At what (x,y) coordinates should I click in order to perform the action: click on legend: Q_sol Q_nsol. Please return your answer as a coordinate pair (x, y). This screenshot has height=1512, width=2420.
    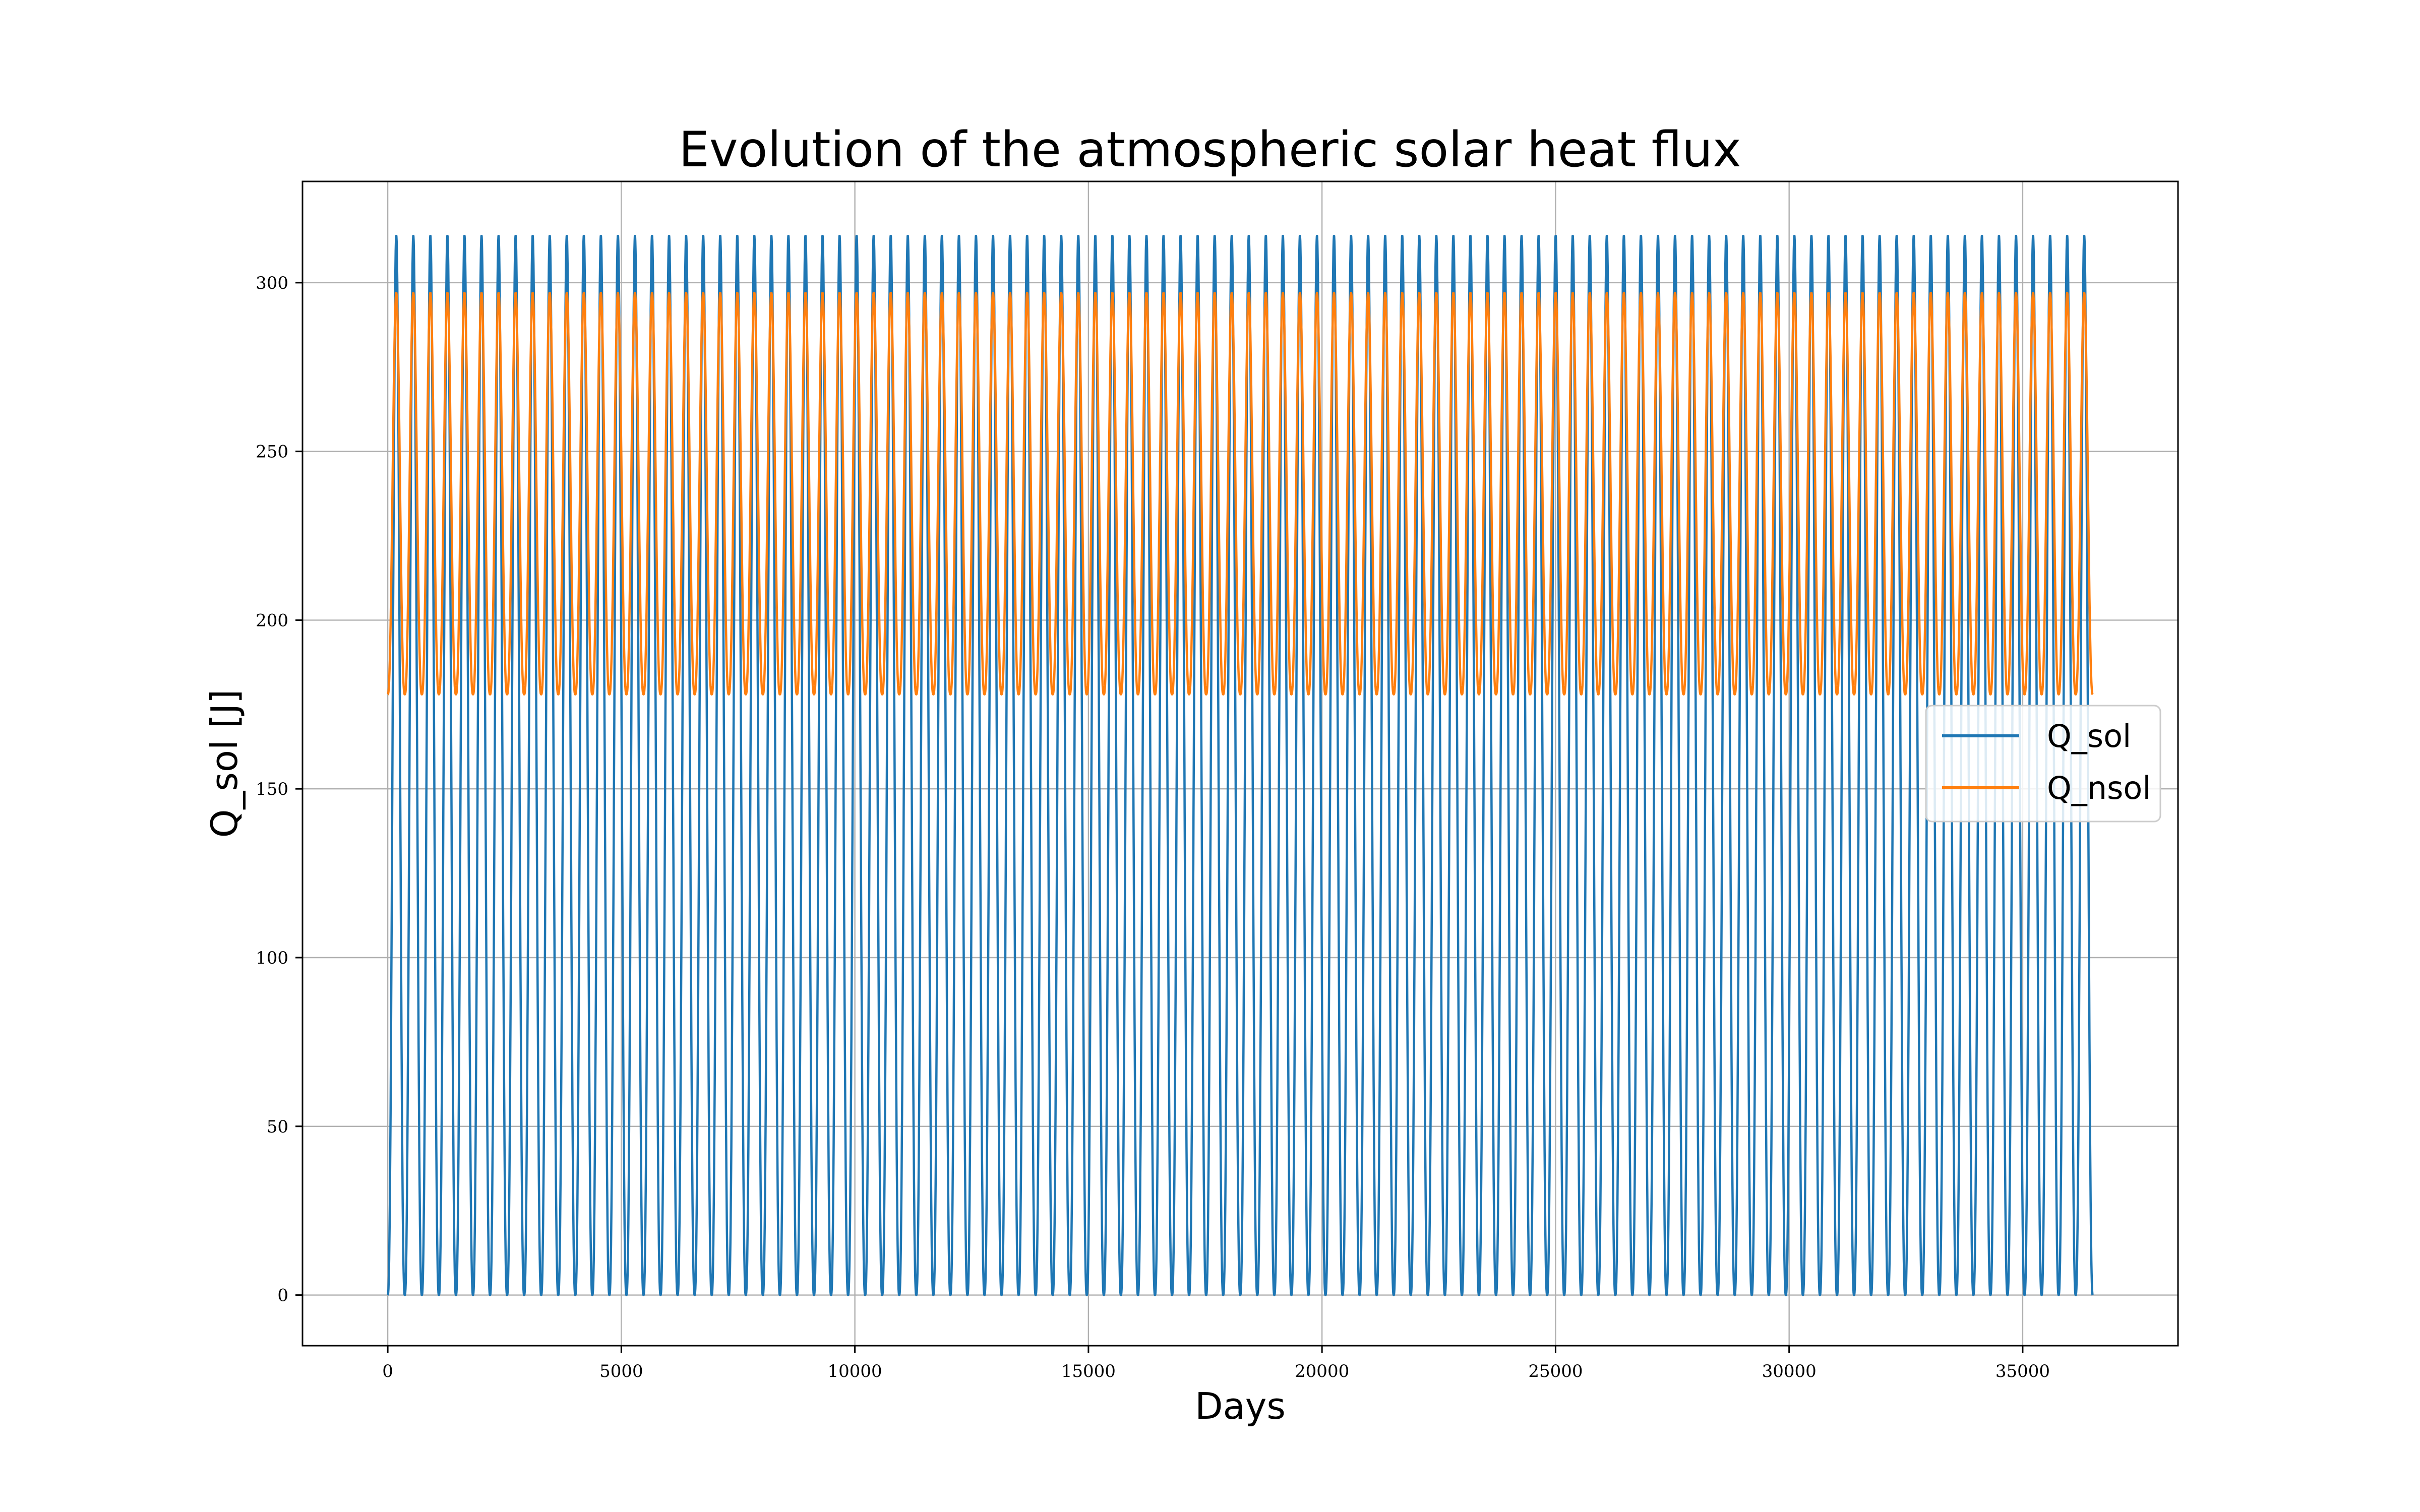
    Looking at the image, I should click on (2043, 764).